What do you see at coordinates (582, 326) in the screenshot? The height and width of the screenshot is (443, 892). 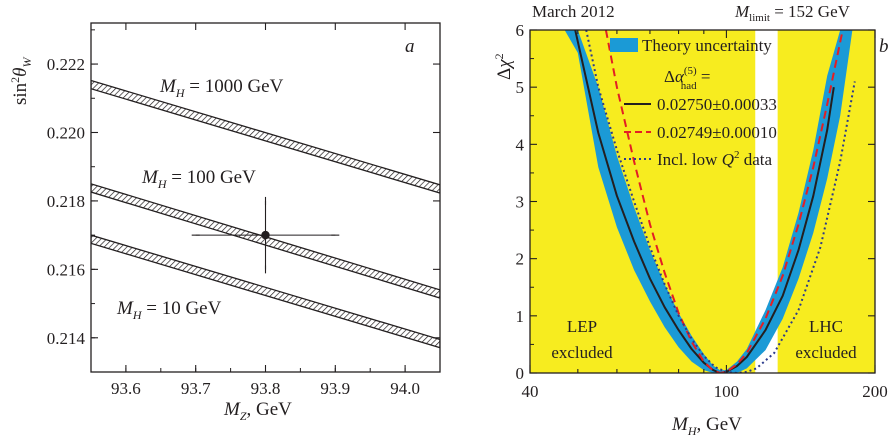 I see `lep-label: LEP` at bounding box center [582, 326].